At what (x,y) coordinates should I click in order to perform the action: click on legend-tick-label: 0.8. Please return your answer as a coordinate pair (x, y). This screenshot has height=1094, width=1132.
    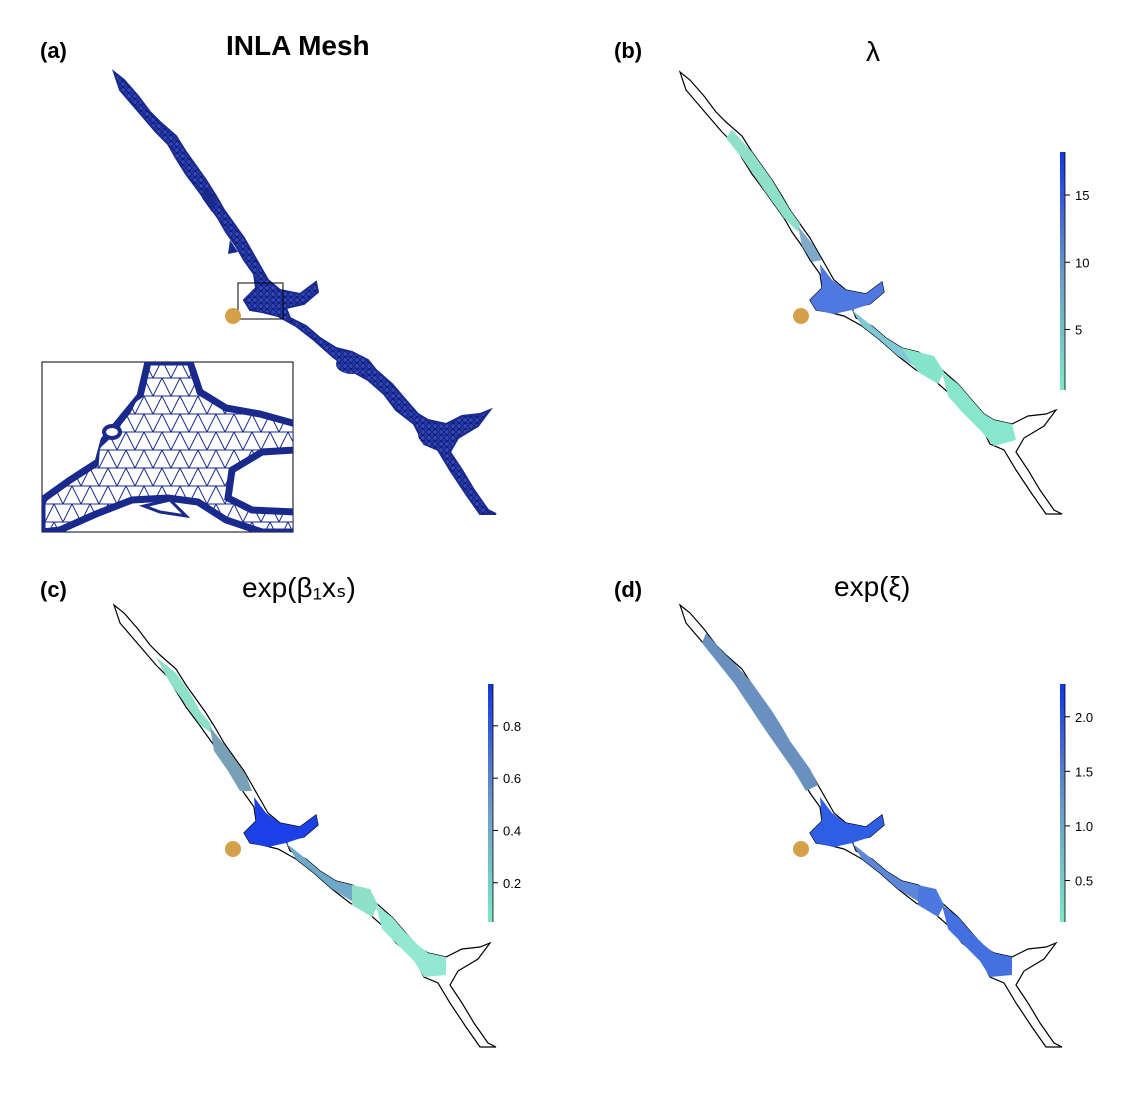
    Looking at the image, I should click on (512, 726).